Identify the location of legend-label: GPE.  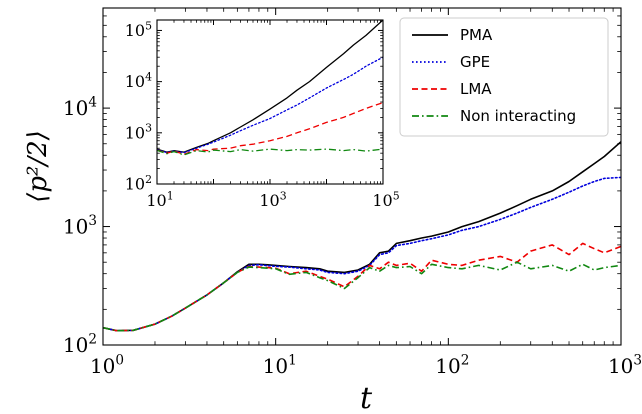
(475, 62).